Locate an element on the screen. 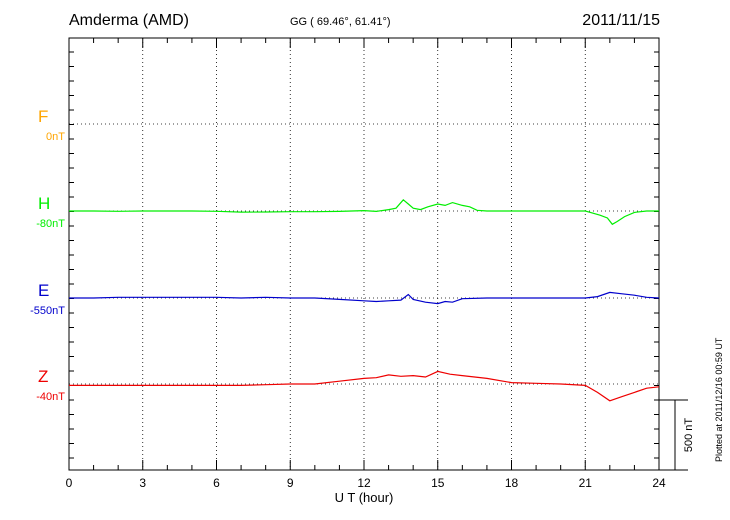 This screenshot has width=730, height=520. x-tick-label: 15 is located at coordinates (438, 483).